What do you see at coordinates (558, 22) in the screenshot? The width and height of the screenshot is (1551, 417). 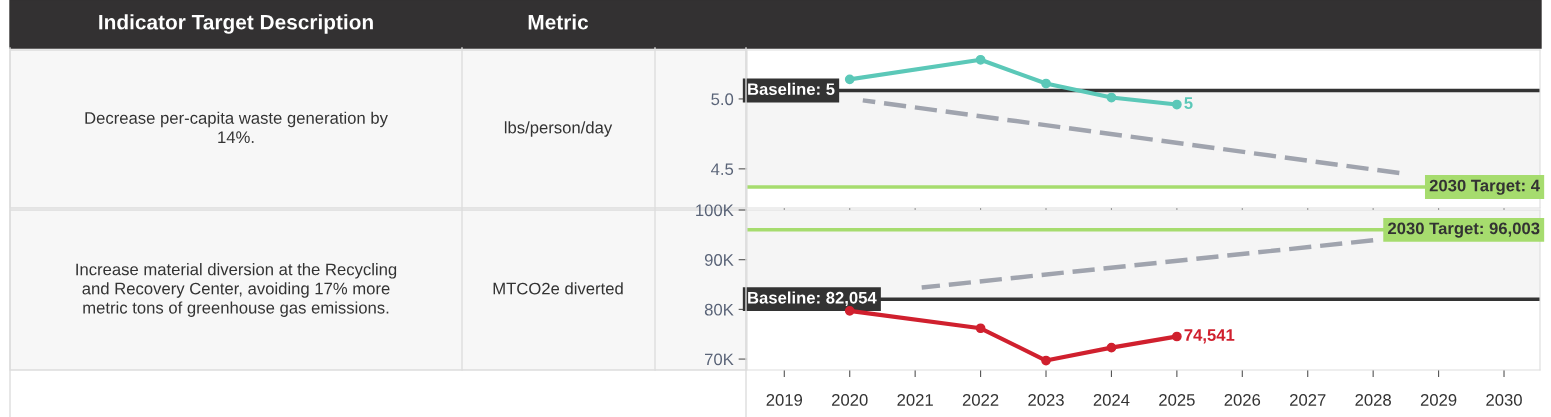 I see `text: Metric` at bounding box center [558, 22].